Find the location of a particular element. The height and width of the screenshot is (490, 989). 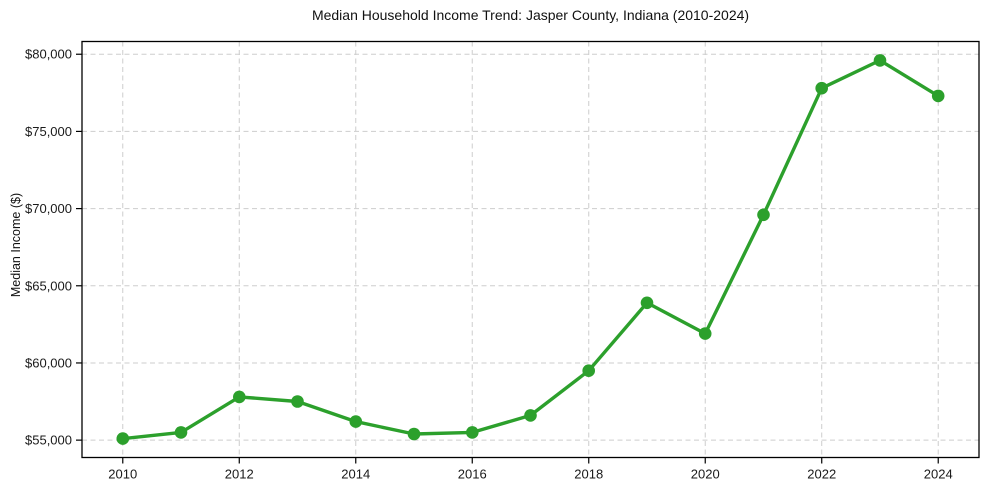

x-tick-label: 2024 is located at coordinates (938, 474).